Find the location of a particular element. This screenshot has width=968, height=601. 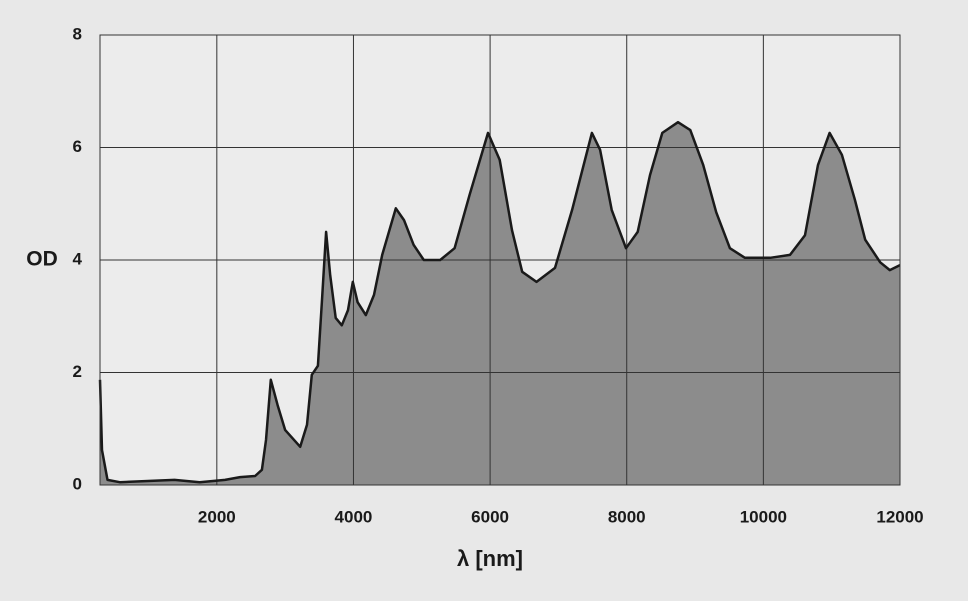

x-tick-label: 2000 is located at coordinates (217, 516).